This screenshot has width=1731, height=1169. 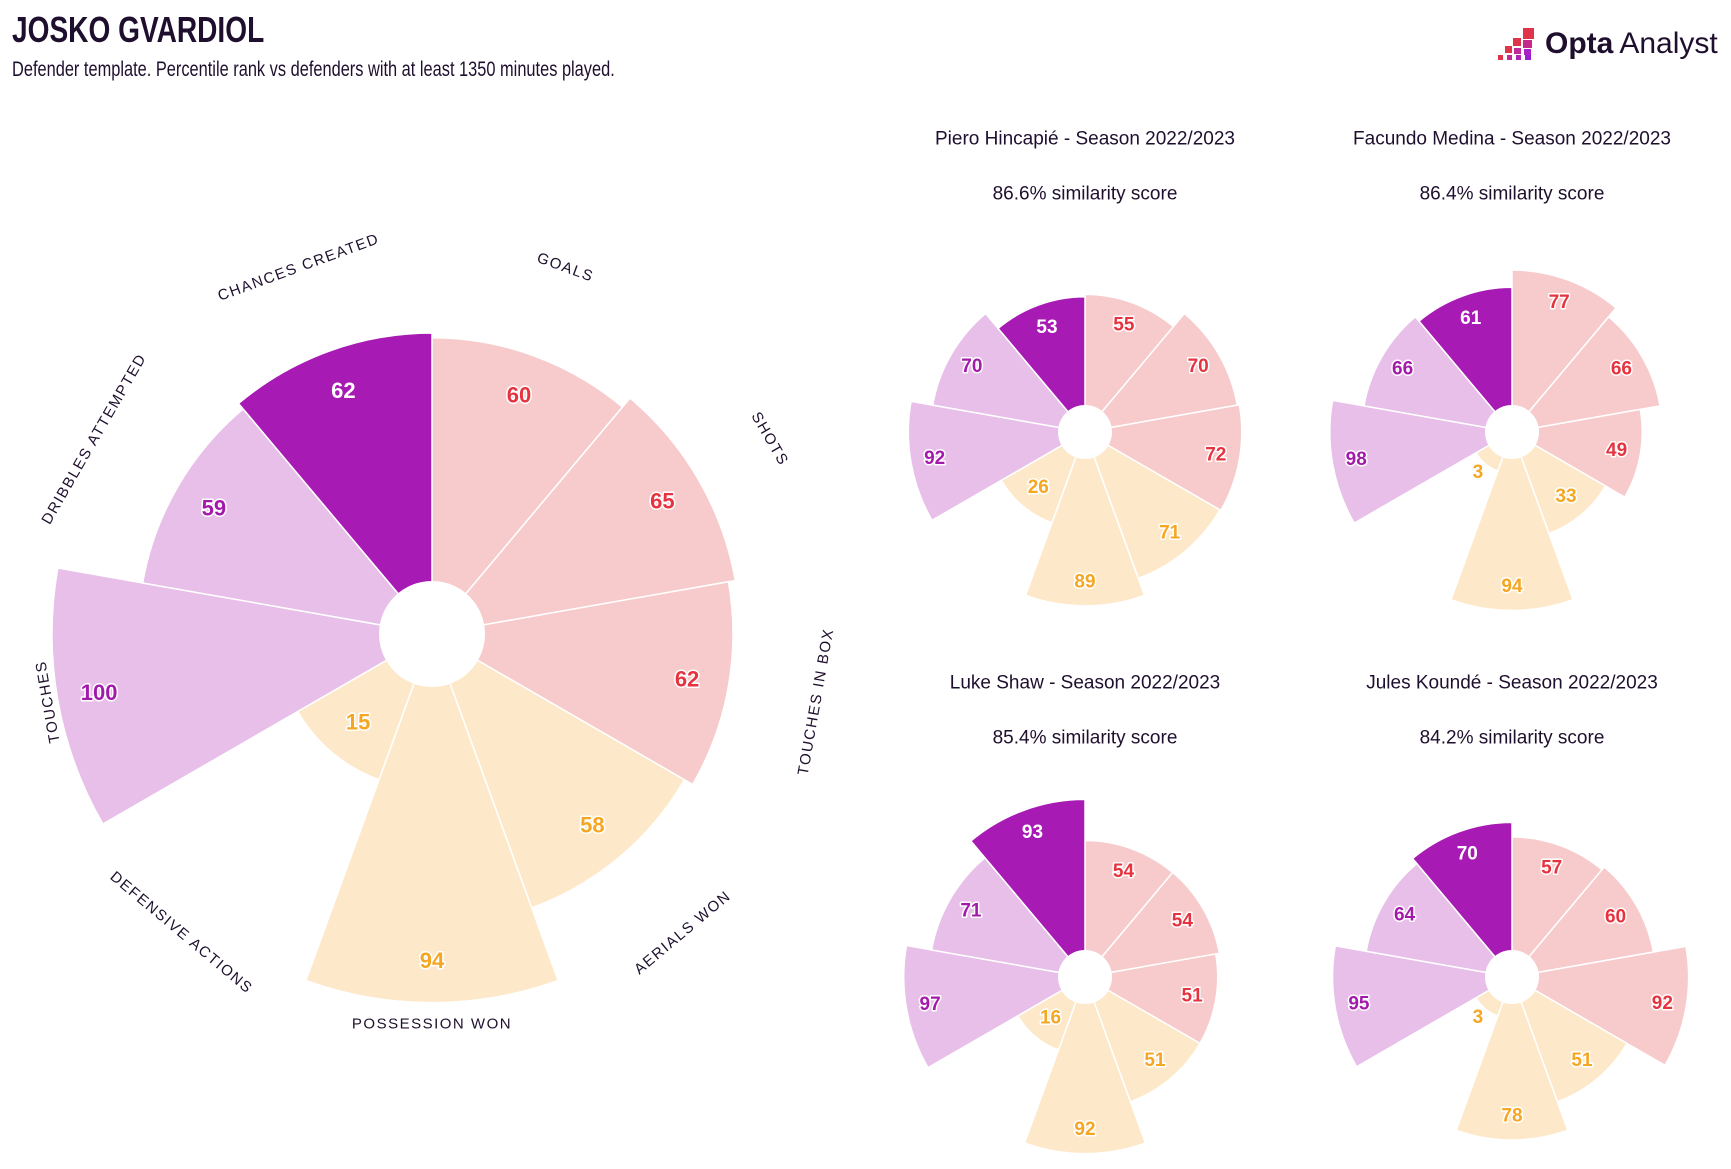 I want to click on value-label: 60, so click(x=519, y=395).